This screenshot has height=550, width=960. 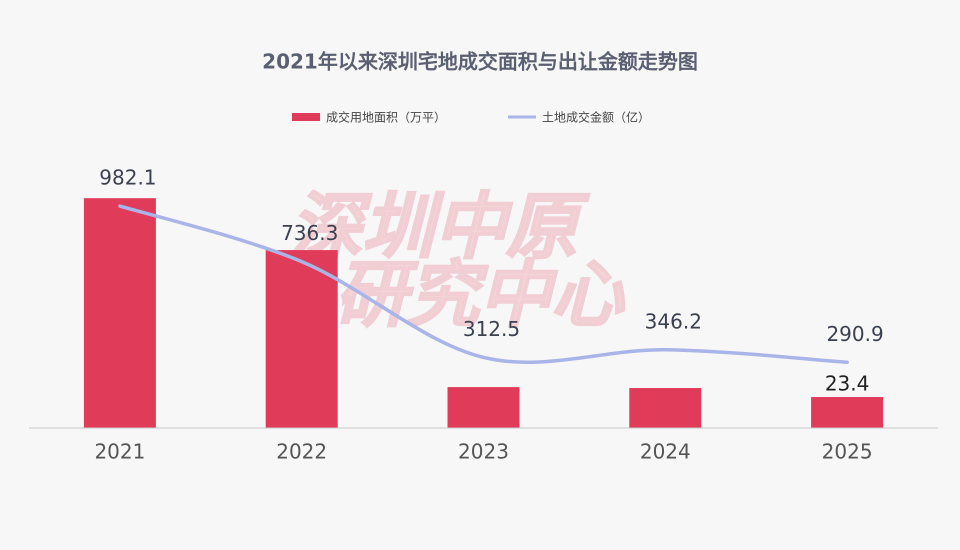 I want to click on watermark-text: 深圳中原, so click(x=440, y=227).